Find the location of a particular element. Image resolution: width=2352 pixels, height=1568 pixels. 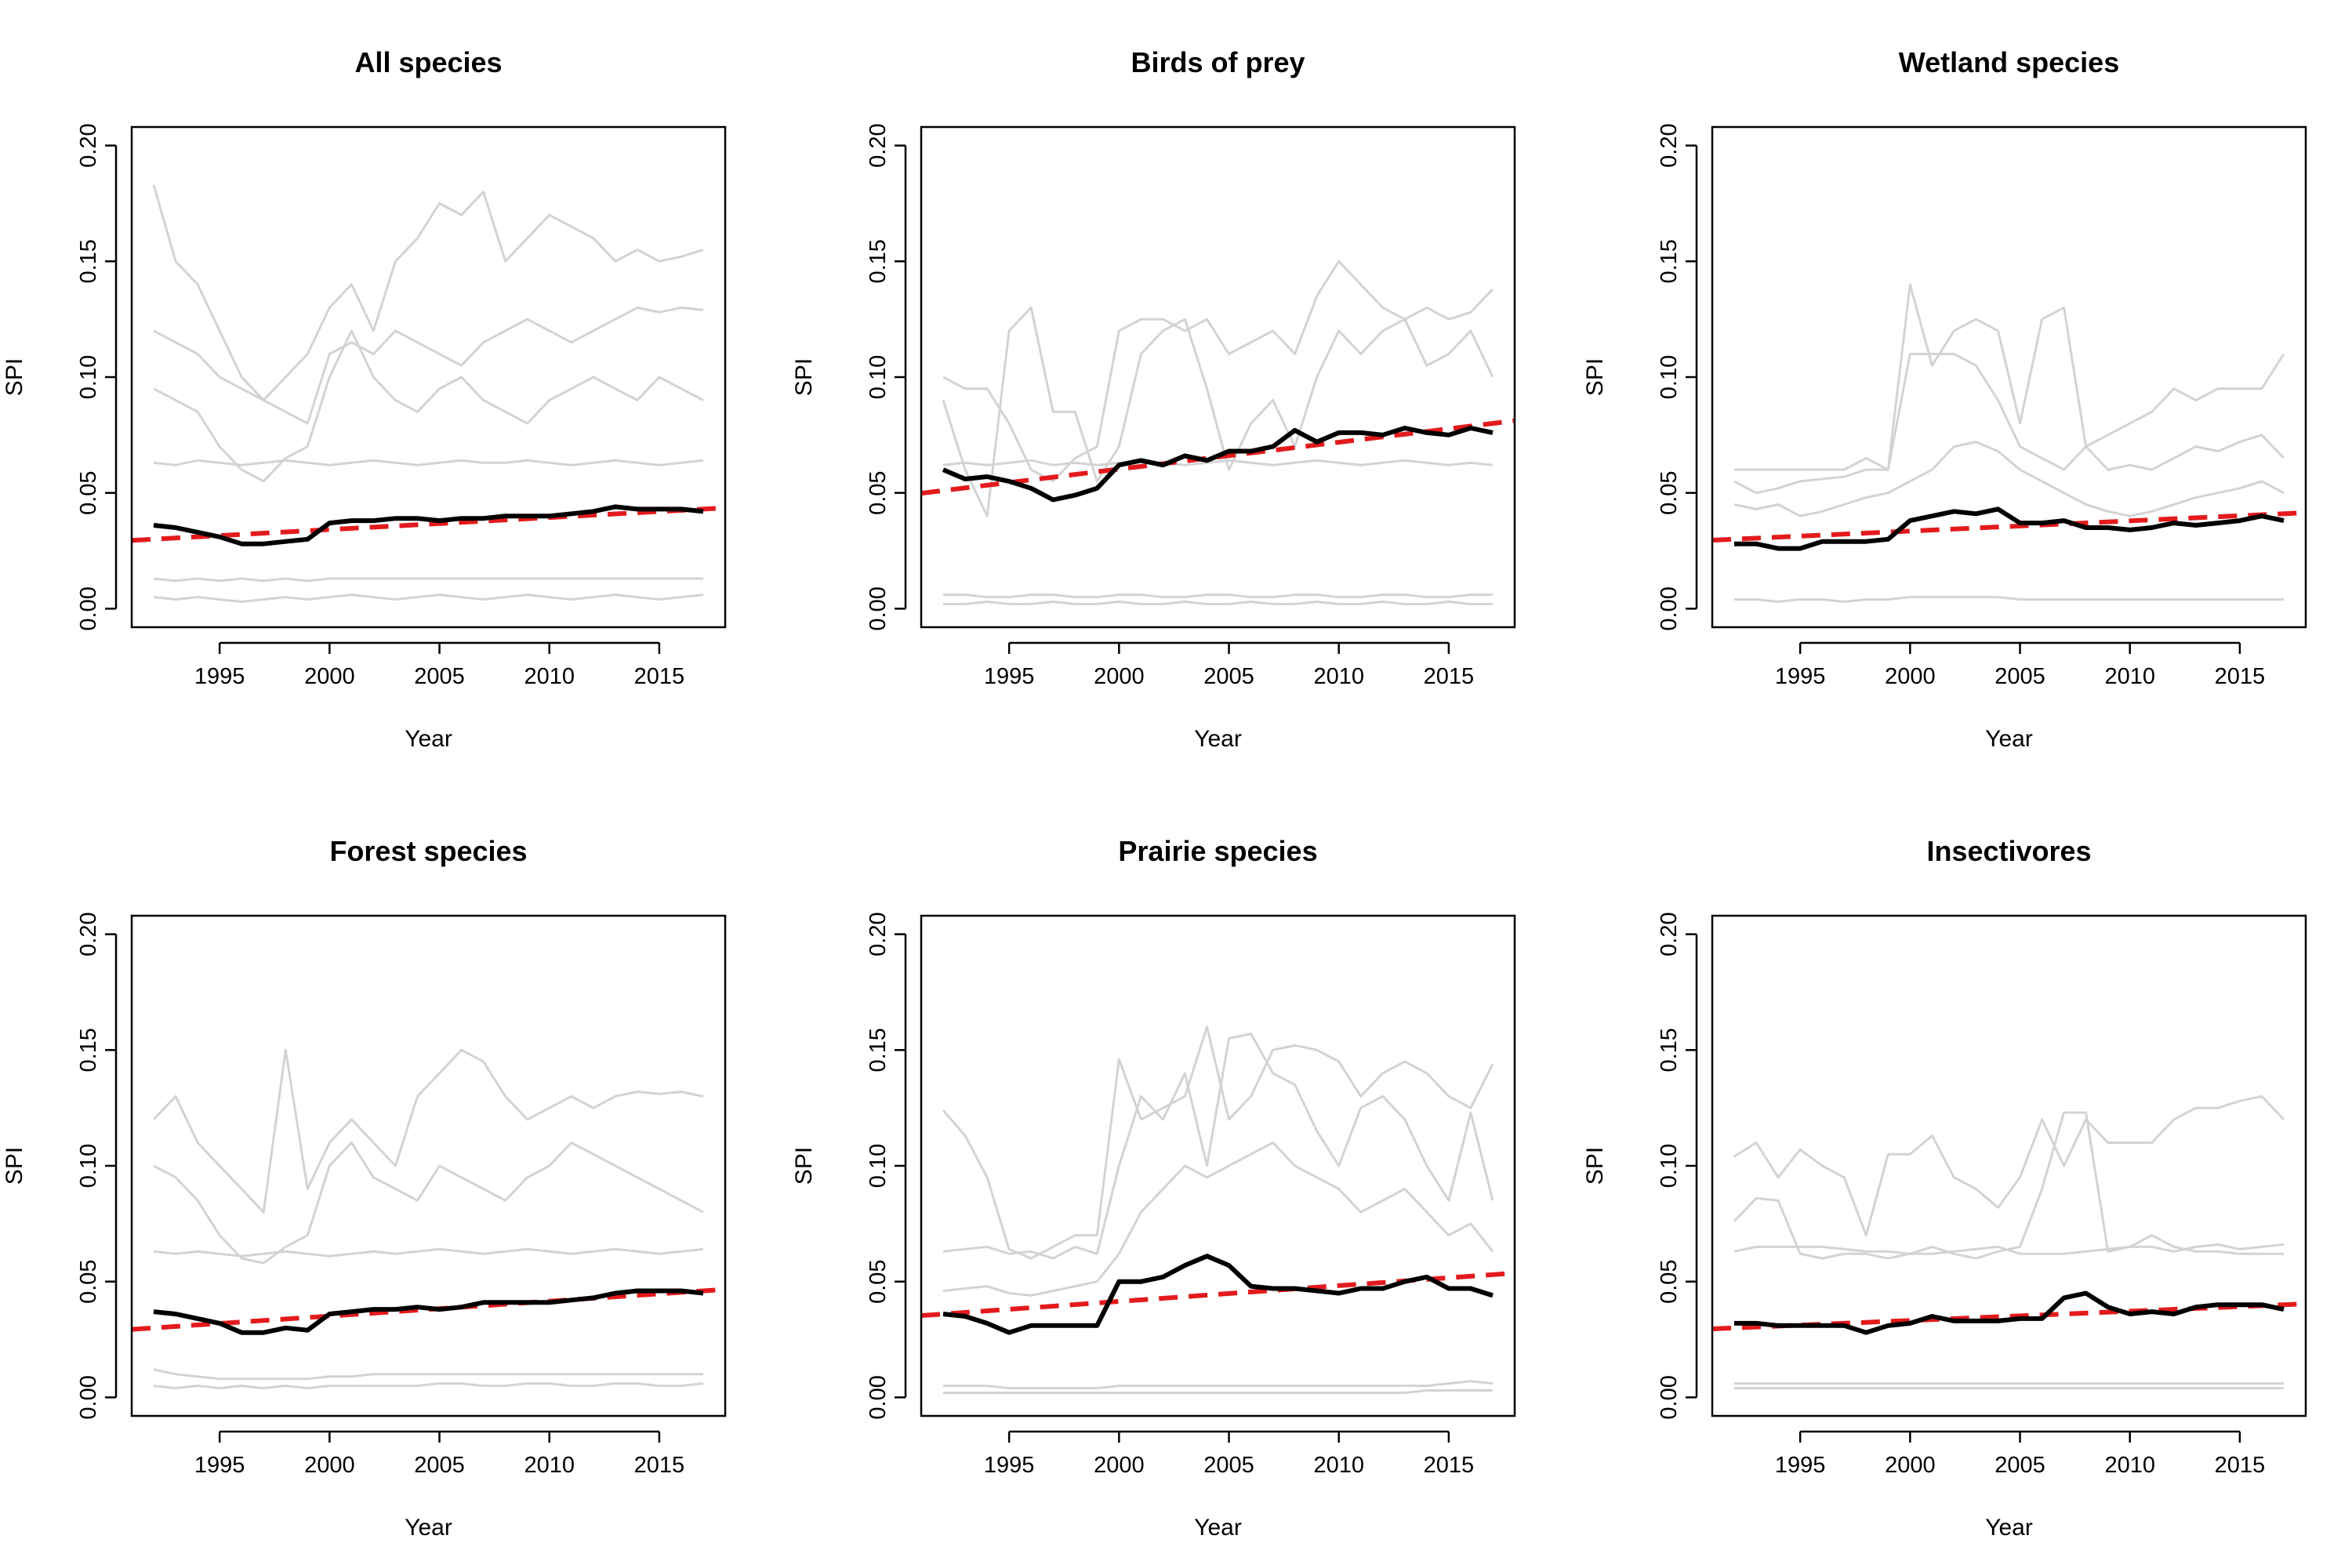

panel-title: Prairie species is located at coordinates (1217, 851).